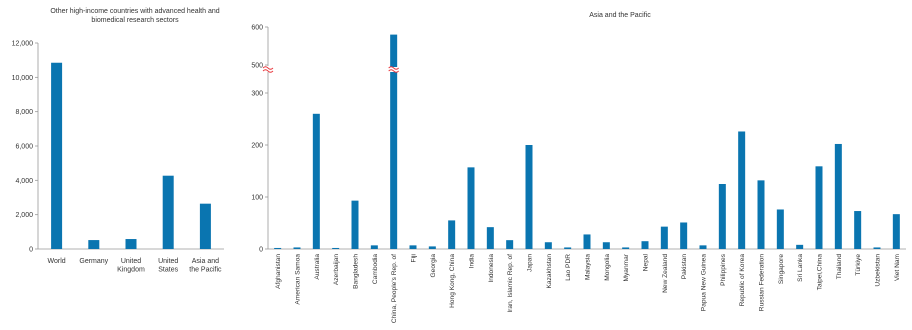 This screenshot has height=330, width=912. I want to click on left-y-tick-label: 10,000, so click(23, 78).